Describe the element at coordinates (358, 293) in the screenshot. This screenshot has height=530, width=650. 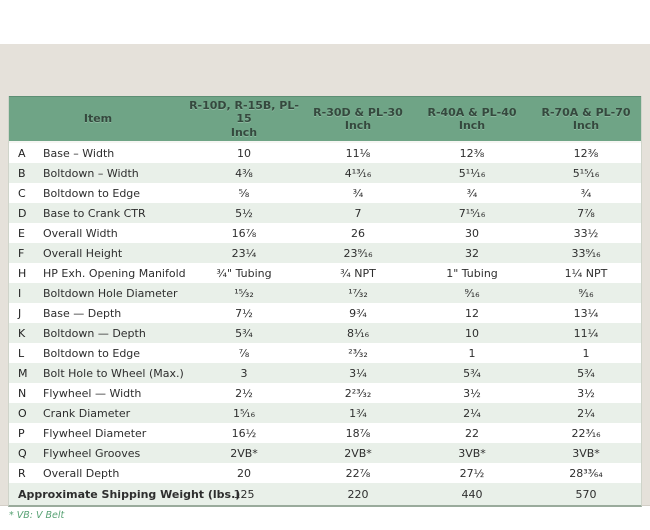
I see `cell-value: ¹⁷⁄₃₂` at that location.